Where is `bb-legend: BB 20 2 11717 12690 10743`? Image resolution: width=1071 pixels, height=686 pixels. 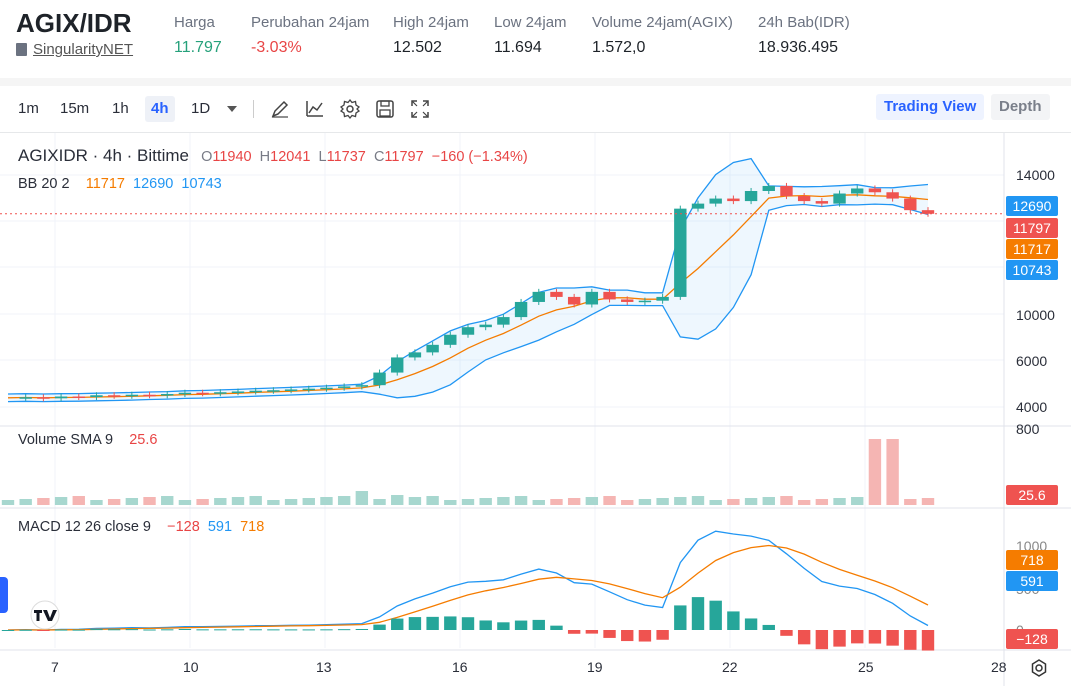 bb-legend: BB 20 2 11717 12690 10743 is located at coordinates (120, 184).